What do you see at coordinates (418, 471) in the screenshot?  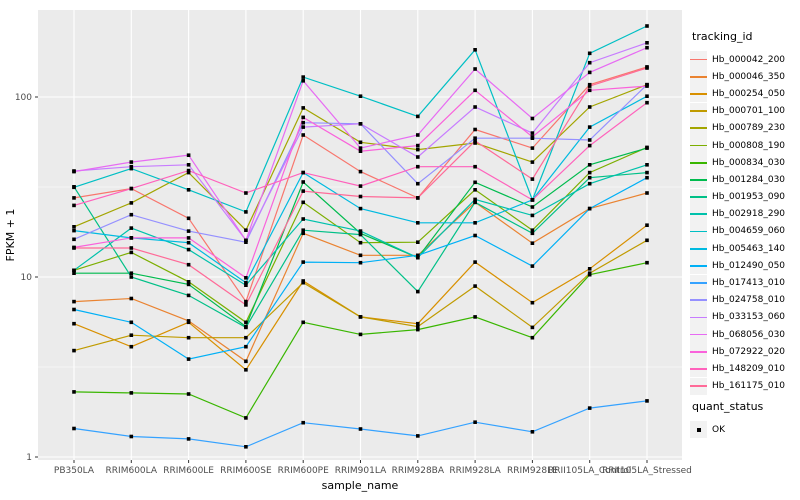 I see `x-tick-label: RRIM928BA` at bounding box center [418, 471].